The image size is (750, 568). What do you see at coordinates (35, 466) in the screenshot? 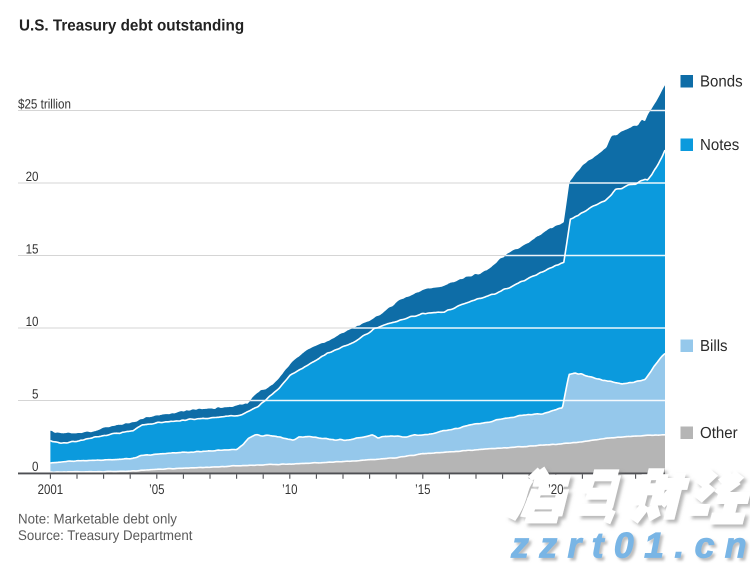
I see `svg-text: 0` at bounding box center [35, 466].